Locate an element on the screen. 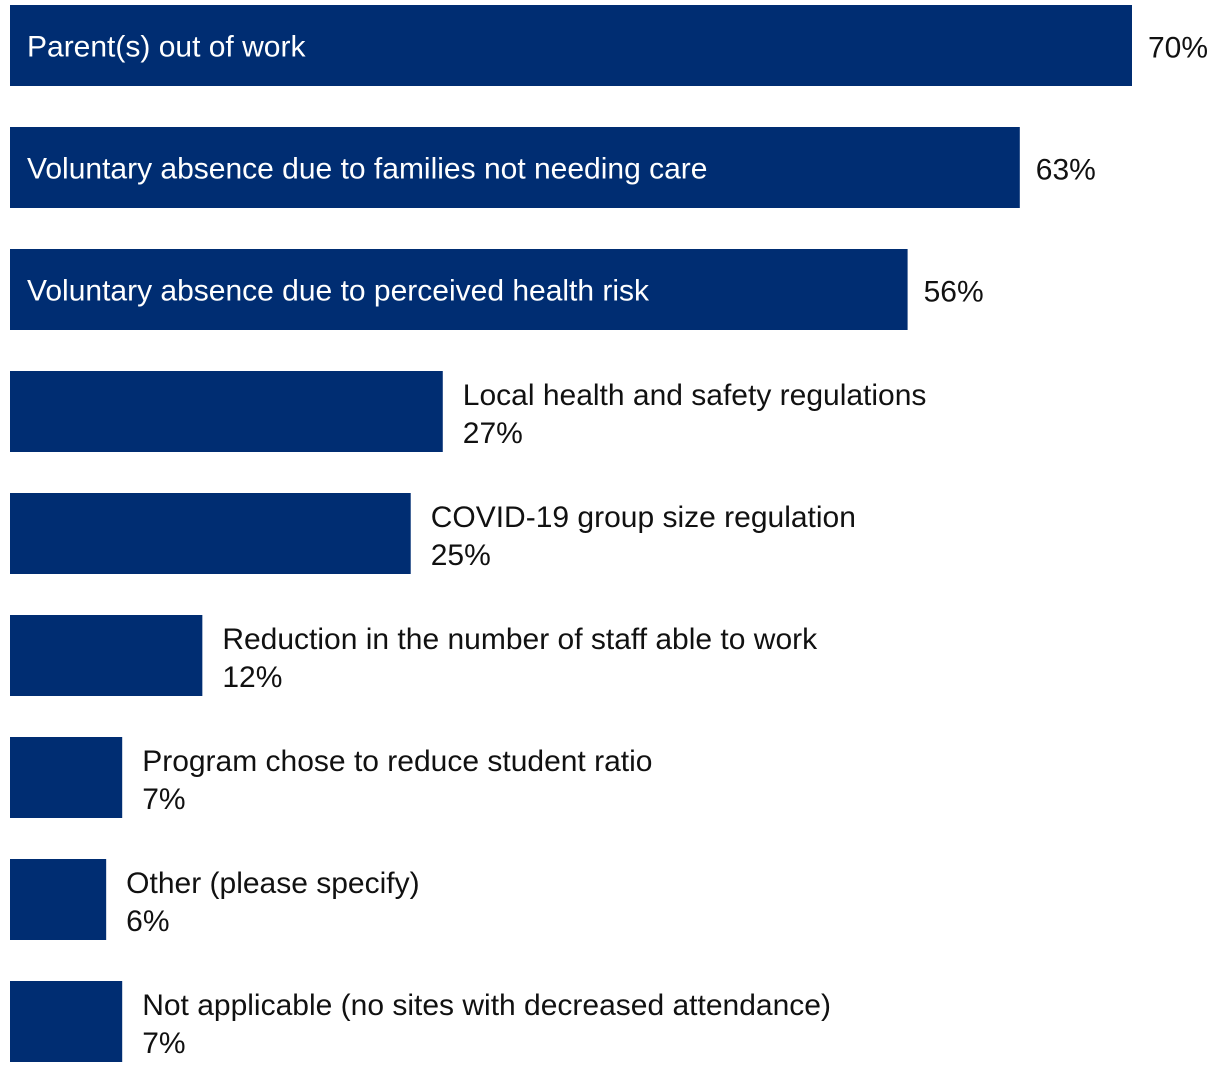  category-label: Other (please specify) is located at coordinates (272, 883).